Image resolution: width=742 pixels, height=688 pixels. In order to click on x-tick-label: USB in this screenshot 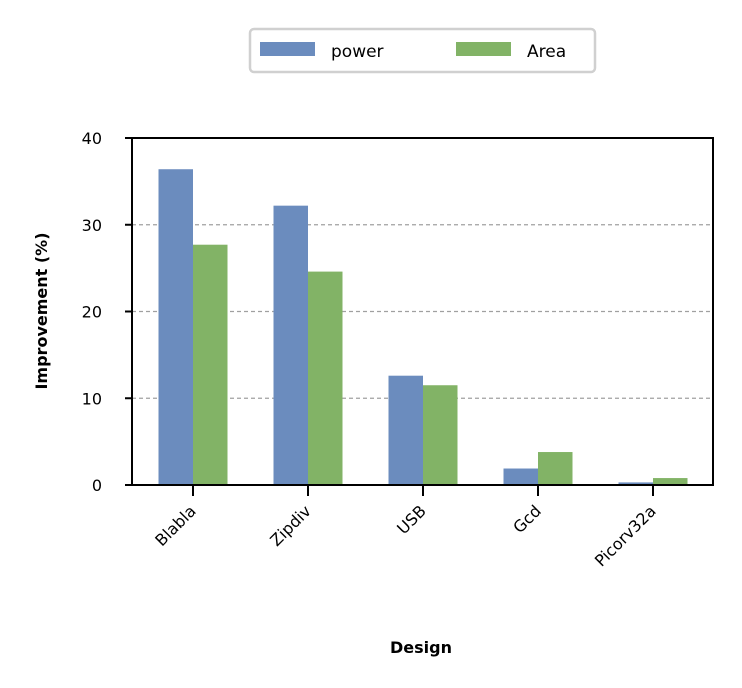, I will do `click(411, 519)`.